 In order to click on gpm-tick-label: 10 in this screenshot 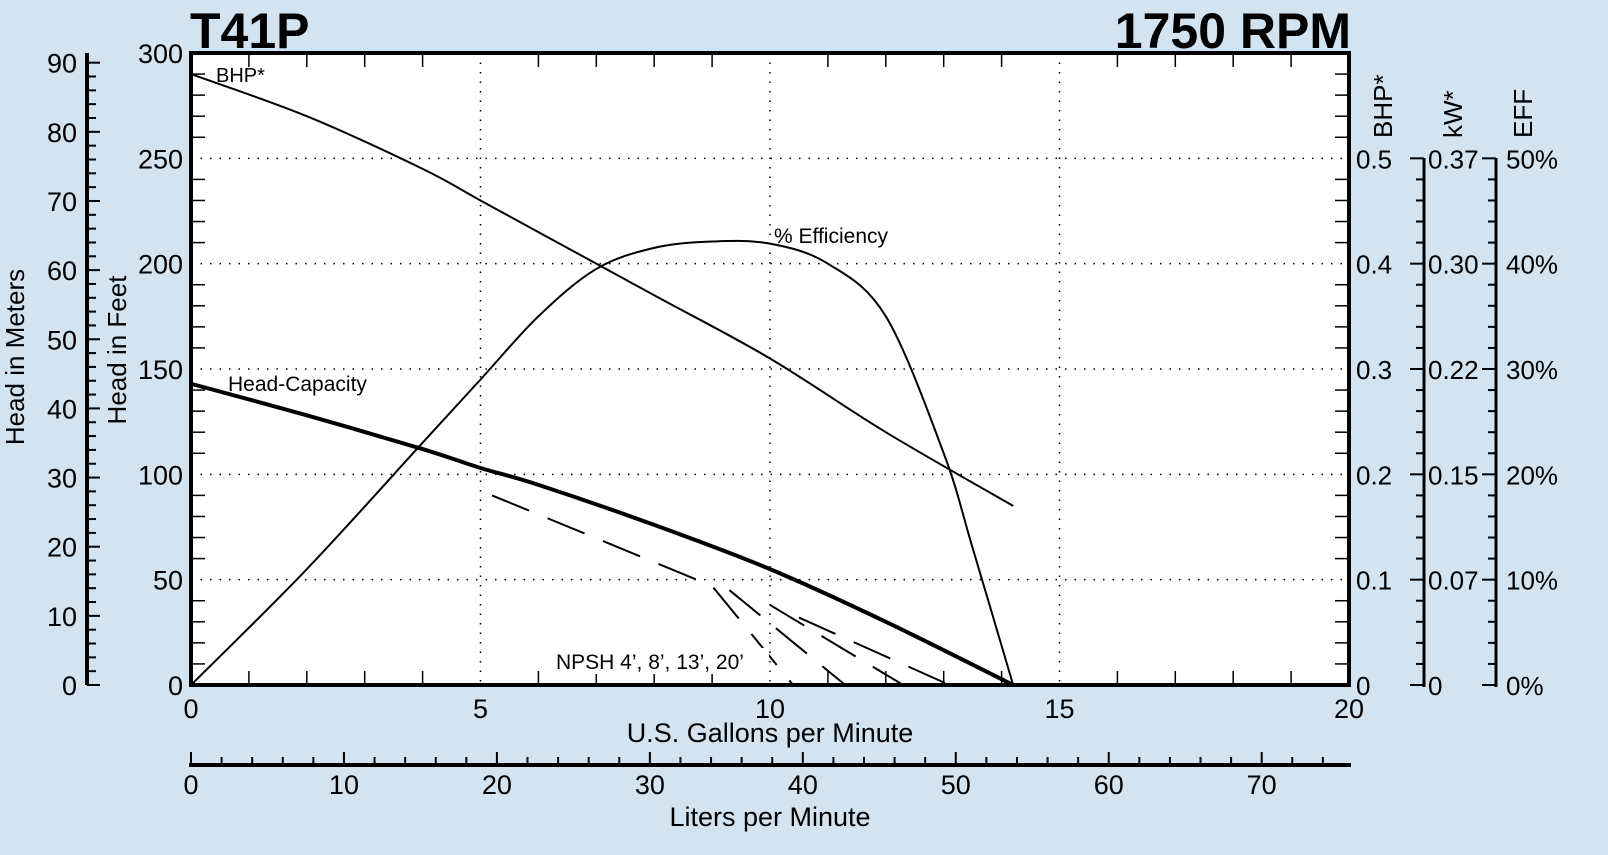, I will do `click(770, 709)`.